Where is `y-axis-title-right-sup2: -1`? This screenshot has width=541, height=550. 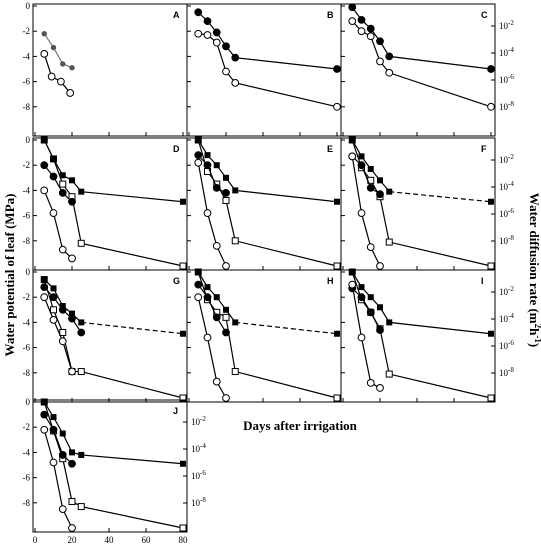 y-axis-title-right-sup2: -1 is located at coordinates (537, 339).